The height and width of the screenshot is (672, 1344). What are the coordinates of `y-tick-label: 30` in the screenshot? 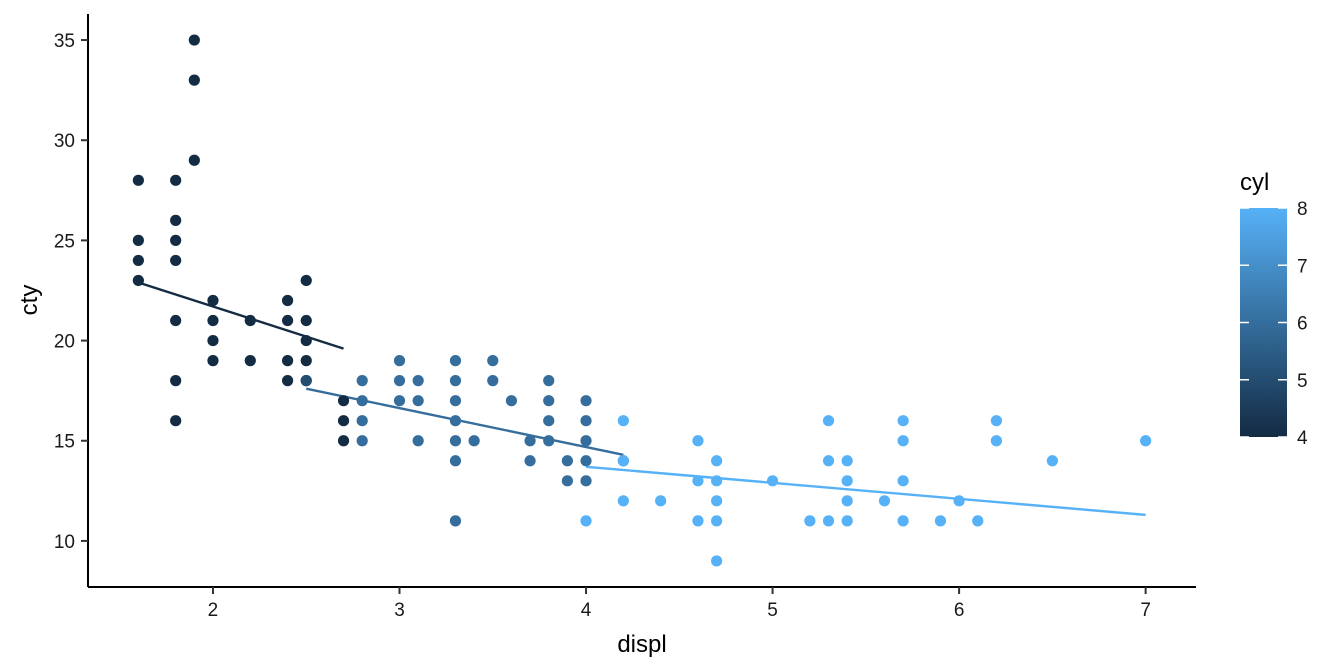 It's located at (64, 141).